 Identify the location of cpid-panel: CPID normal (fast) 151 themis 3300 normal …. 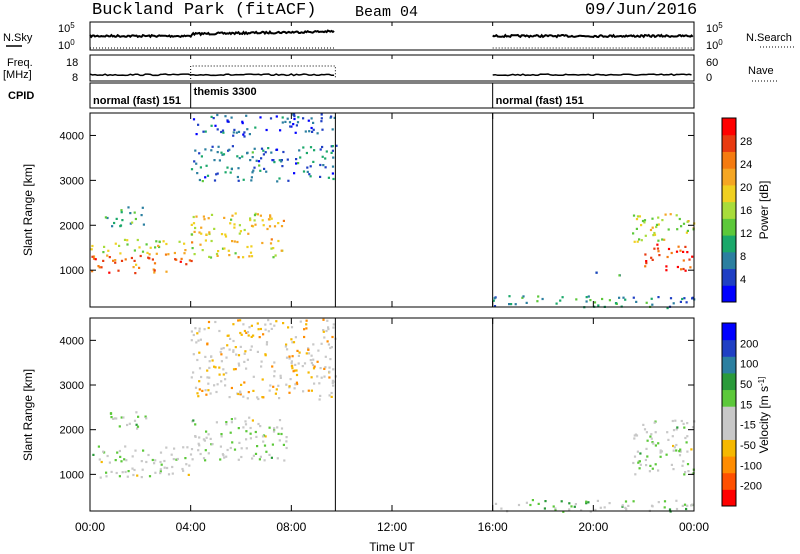
(351, 95).